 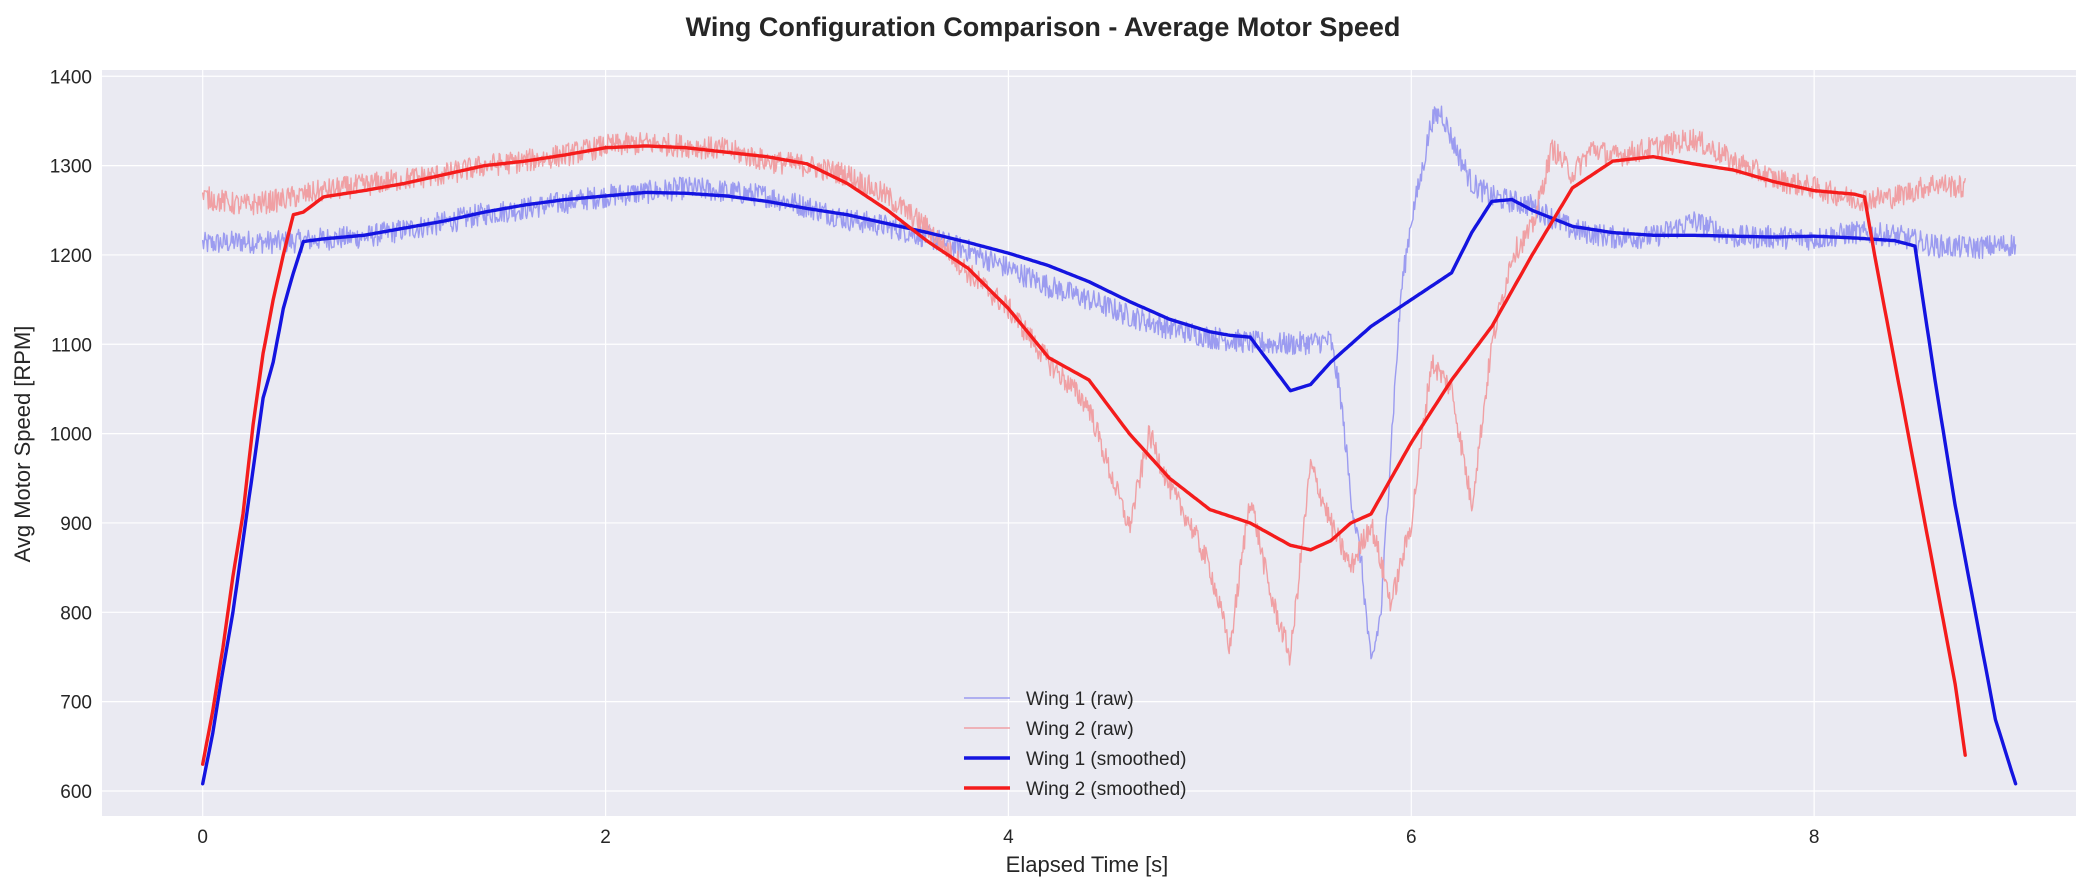 What do you see at coordinates (1106, 759) in the screenshot?
I see `legend-label: Wing 1 (smoothed)` at bounding box center [1106, 759].